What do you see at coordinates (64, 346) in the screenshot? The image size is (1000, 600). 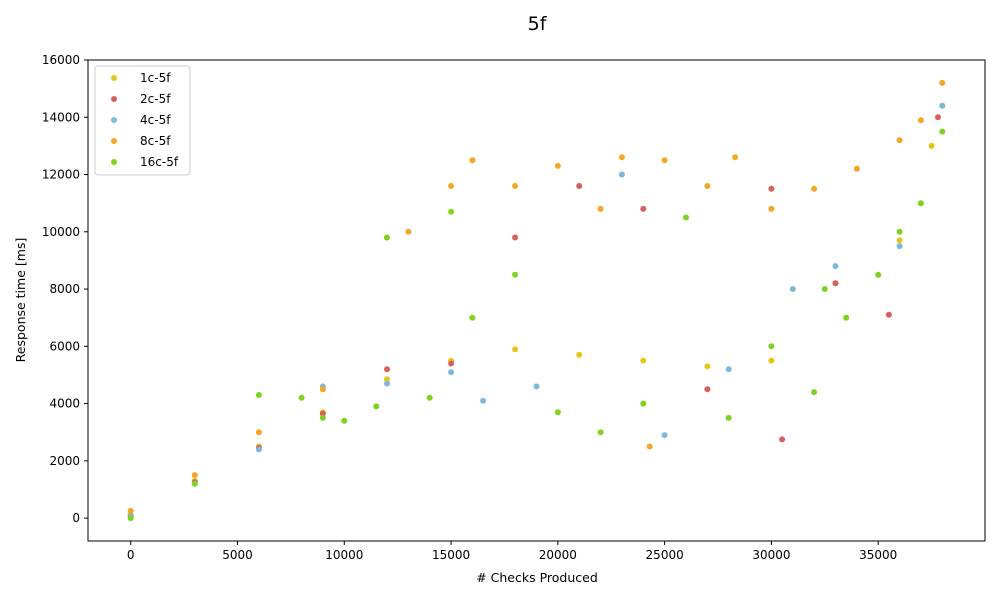 I see `y-tick-label-6000: 6000` at bounding box center [64, 346].